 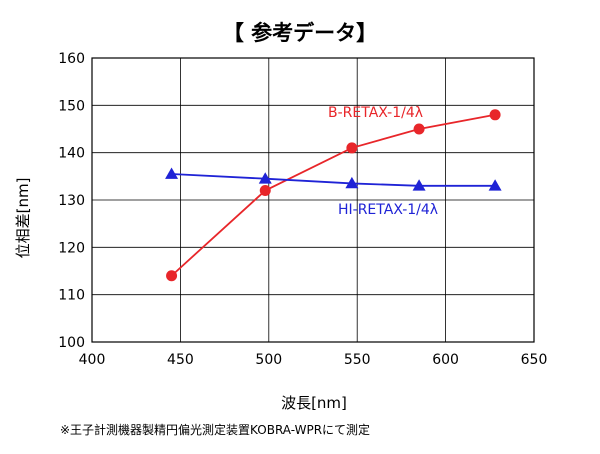 What do you see at coordinates (71, 296) in the screenshot?
I see `y-tick-label: 110` at bounding box center [71, 296].